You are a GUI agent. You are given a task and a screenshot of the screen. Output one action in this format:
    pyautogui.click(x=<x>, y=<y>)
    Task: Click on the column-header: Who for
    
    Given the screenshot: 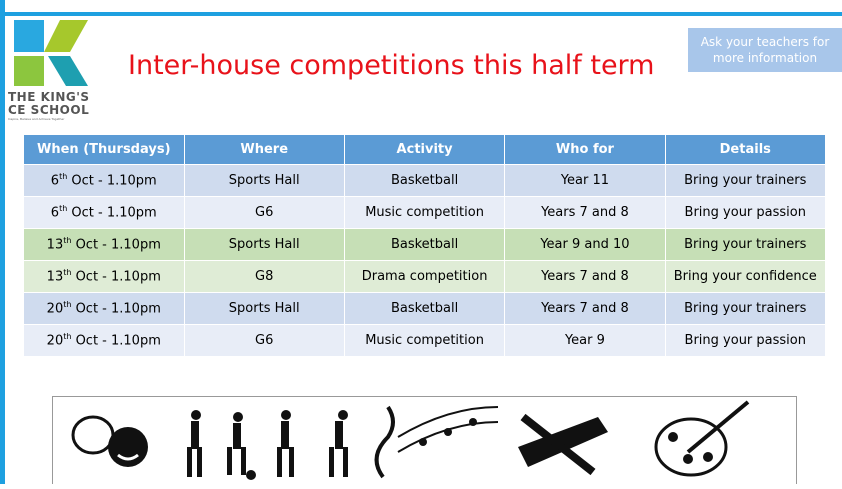 What is the action you would take?
    pyautogui.click(x=585, y=149)
    